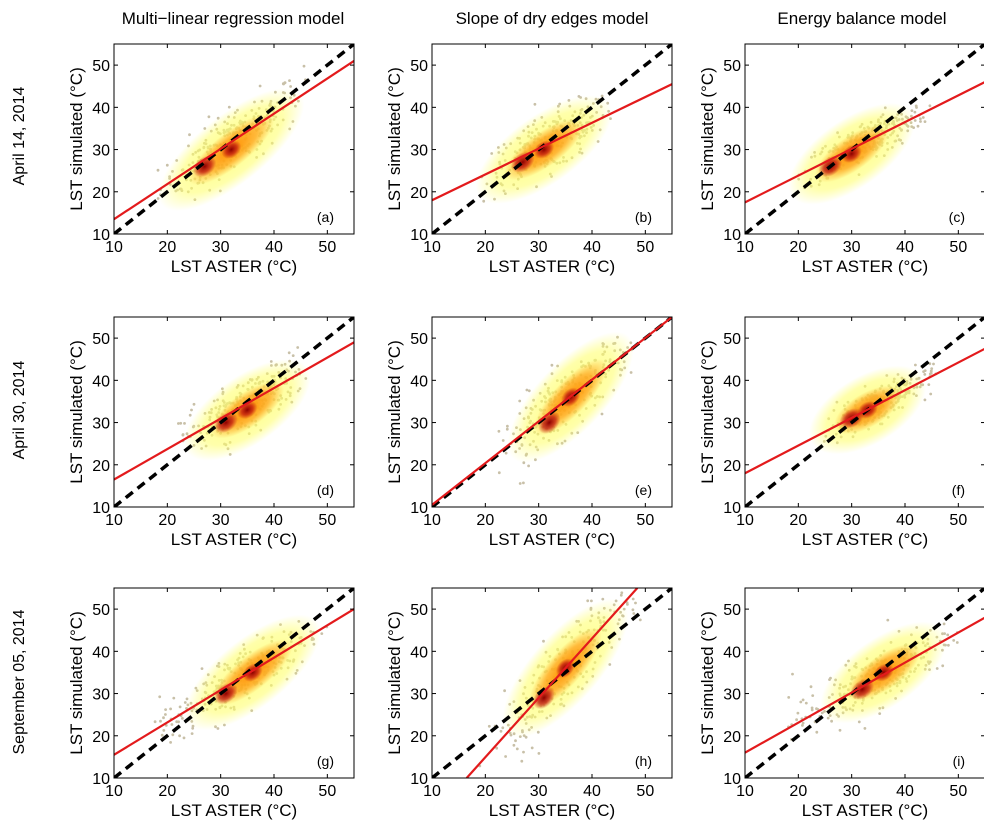 The height and width of the screenshot is (821, 984). I want to click on y-tick-label: 10, so click(732, 235).